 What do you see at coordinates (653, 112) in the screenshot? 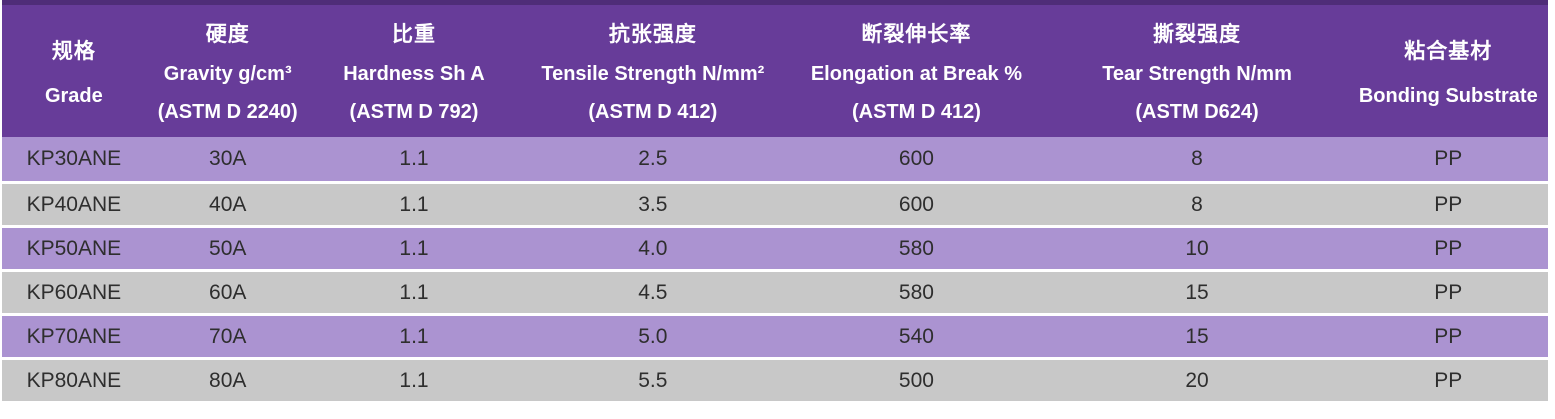
I see `col-header-tensile-strength-astm: (ASTM D 412)` at bounding box center [653, 112].